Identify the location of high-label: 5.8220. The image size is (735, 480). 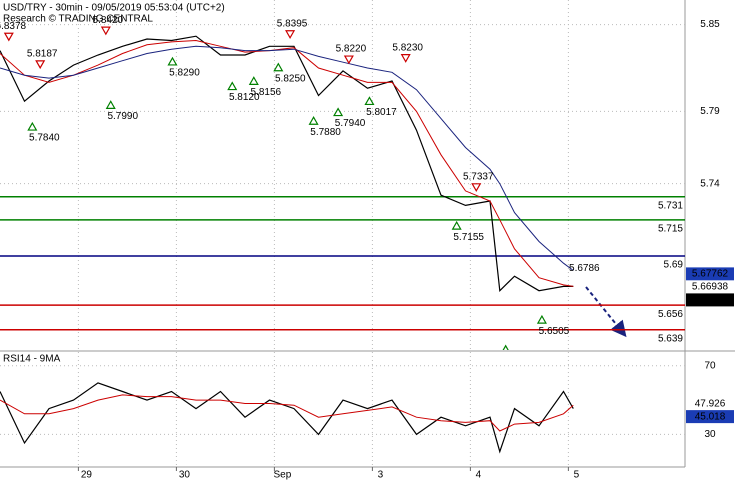
(351, 49).